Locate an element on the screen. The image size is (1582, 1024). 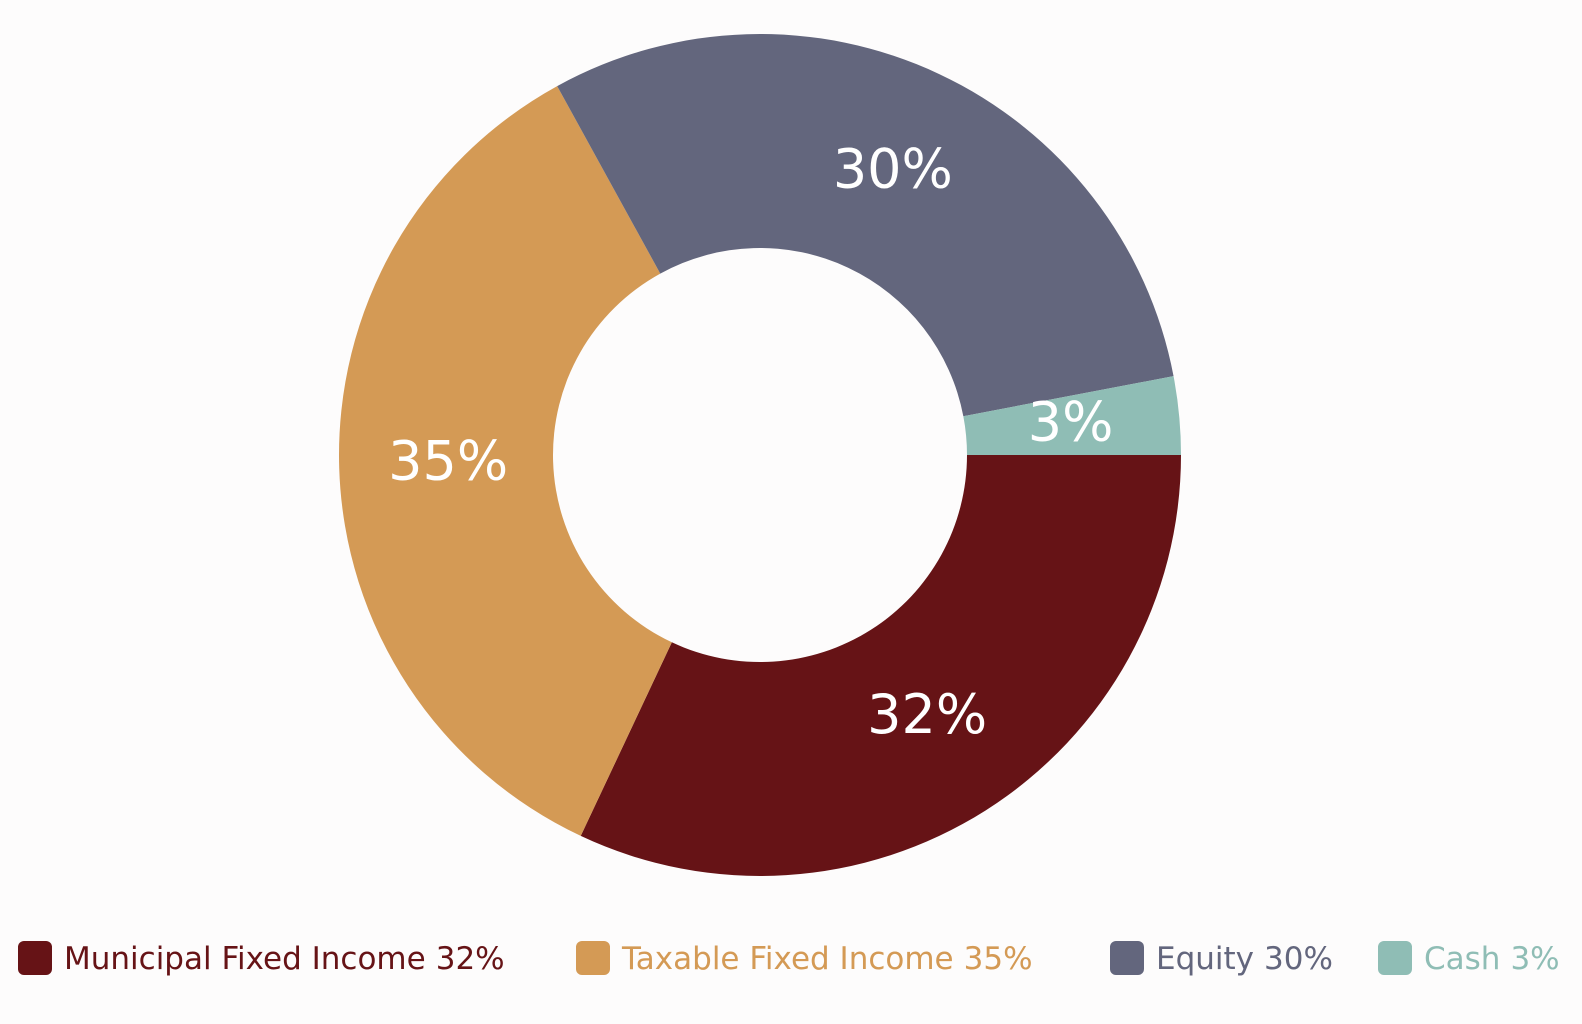
legend-value: 30% is located at coordinates (1298, 959).